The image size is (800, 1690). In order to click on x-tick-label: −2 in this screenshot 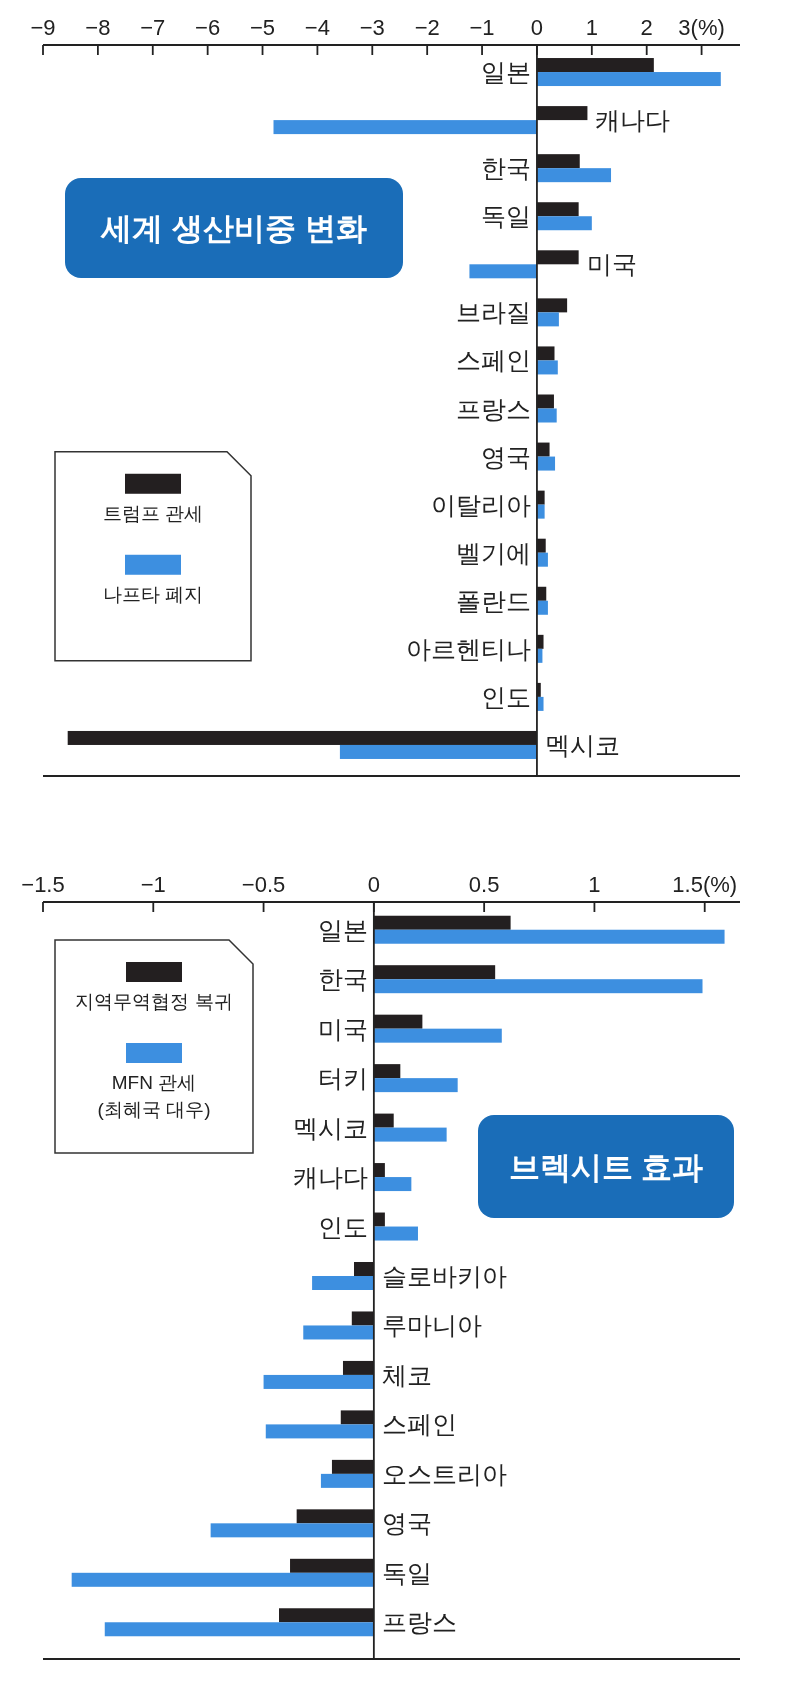, I will do `click(427, 27)`.